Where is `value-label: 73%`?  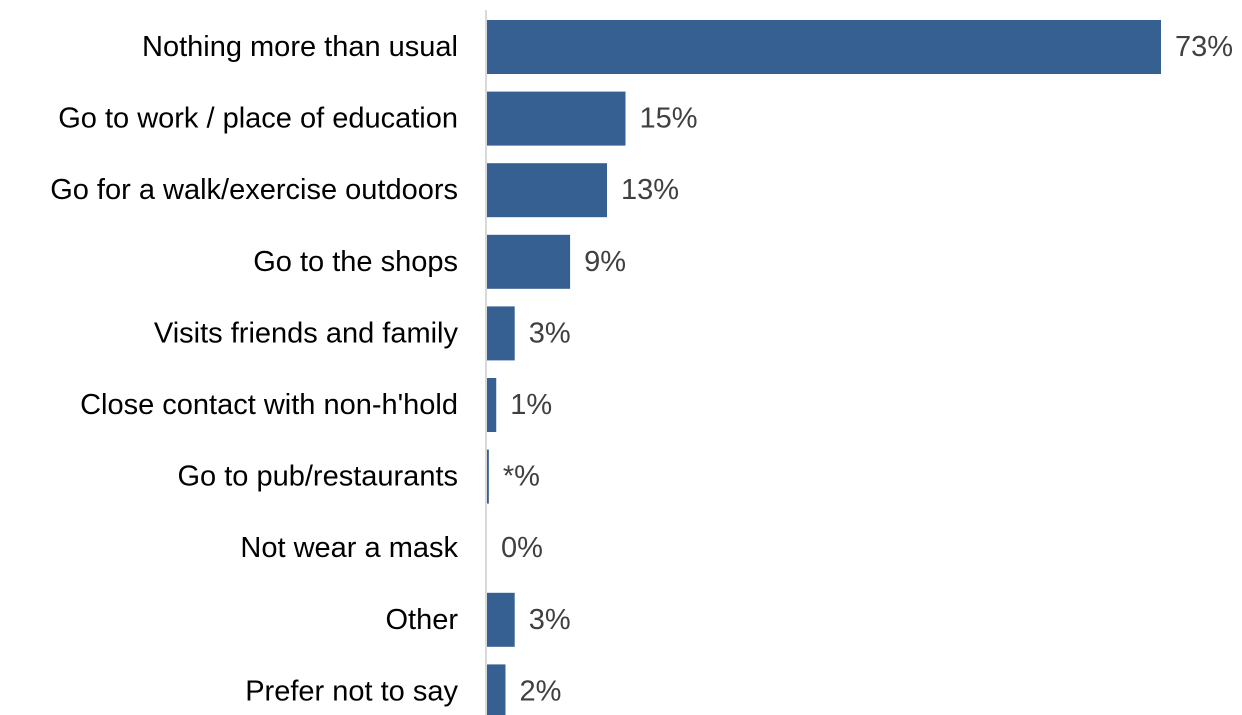 value-label: 73% is located at coordinates (1204, 47).